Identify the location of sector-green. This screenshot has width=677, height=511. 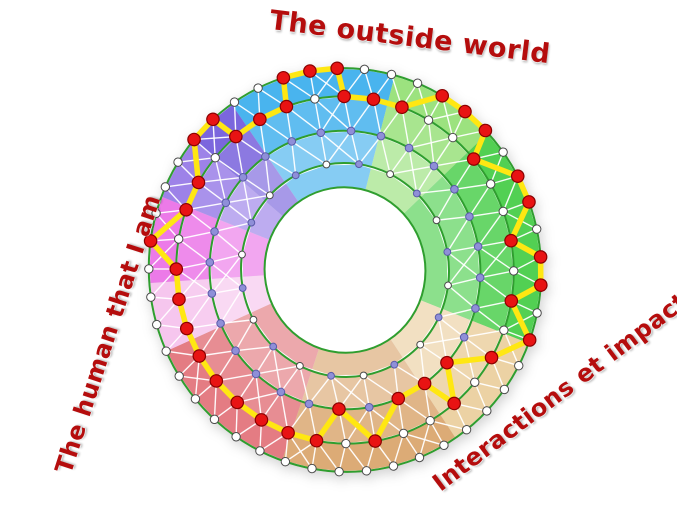
(474, 244).